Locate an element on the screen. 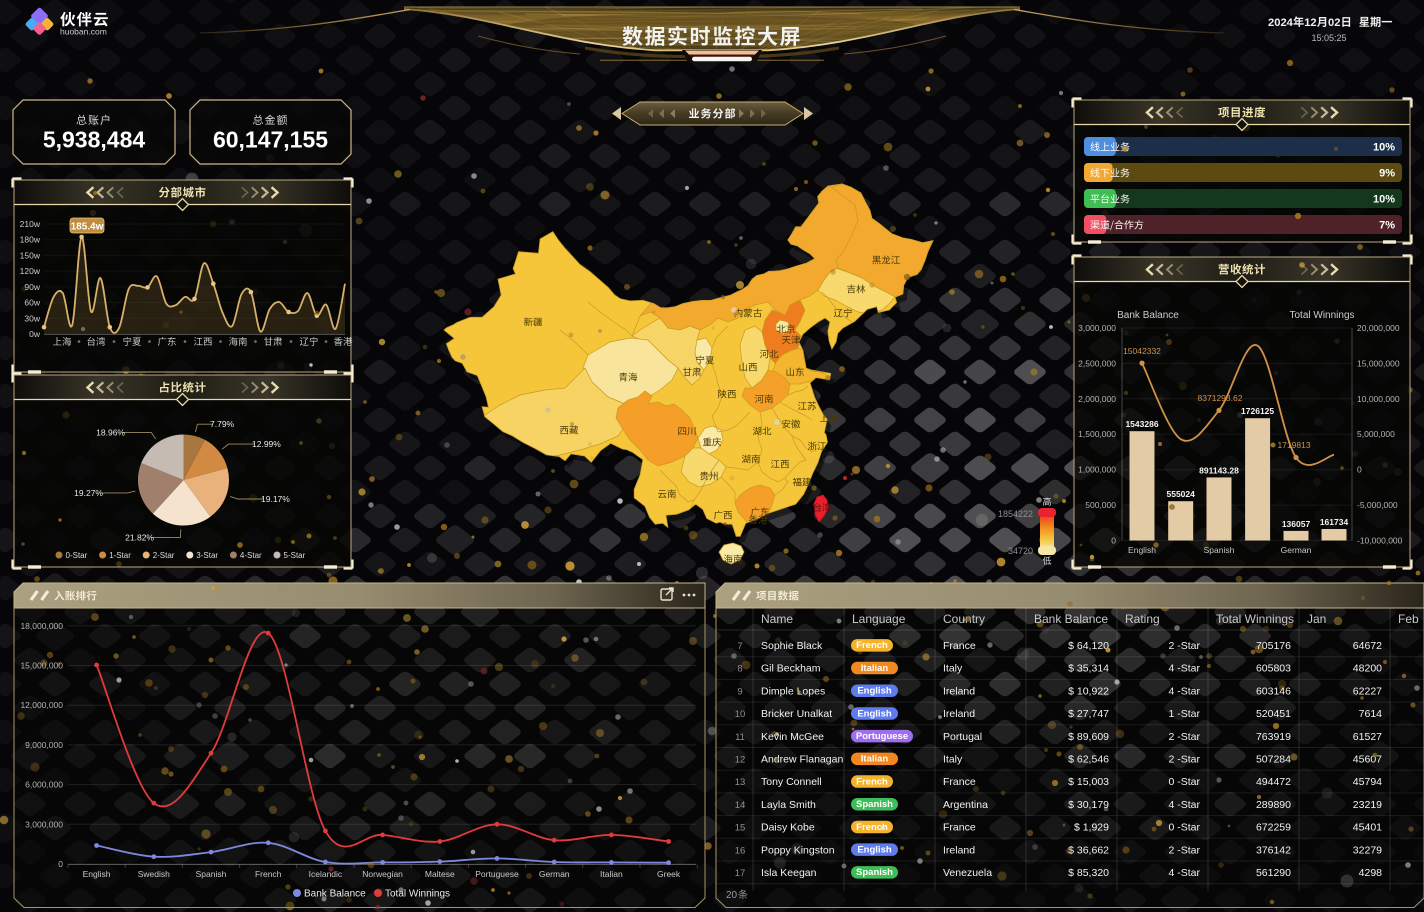 Image resolution: width=1424 pixels, height=912 pixels. svg-text: Dimple Lopes is located at coordinates (793, 691).